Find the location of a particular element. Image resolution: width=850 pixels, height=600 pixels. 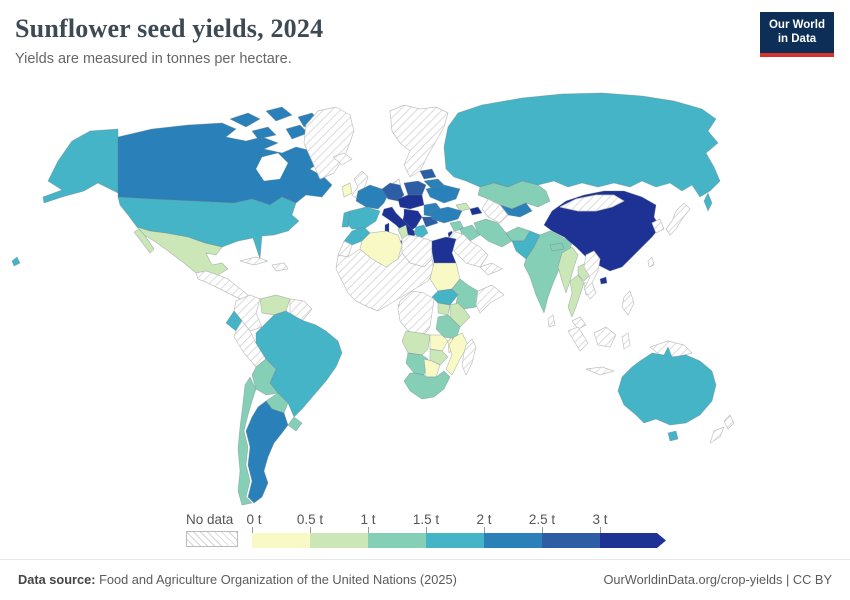

legend-tick-label: 2 t is located at coordinates (484, 519).